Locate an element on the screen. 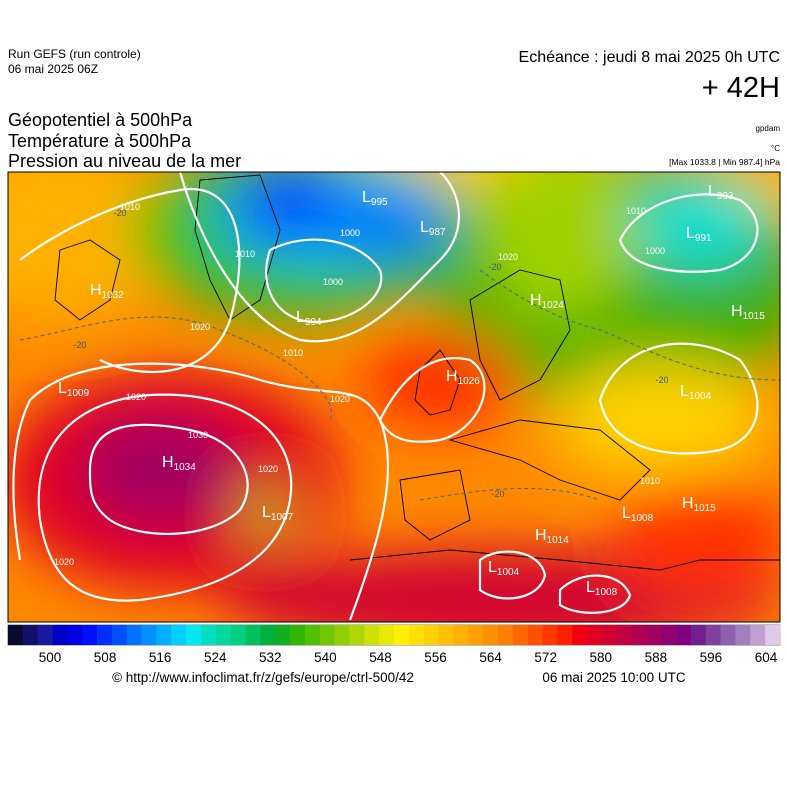 The image size is (788, 789). pressure-value: 993 is located at coordinates (725, 196).